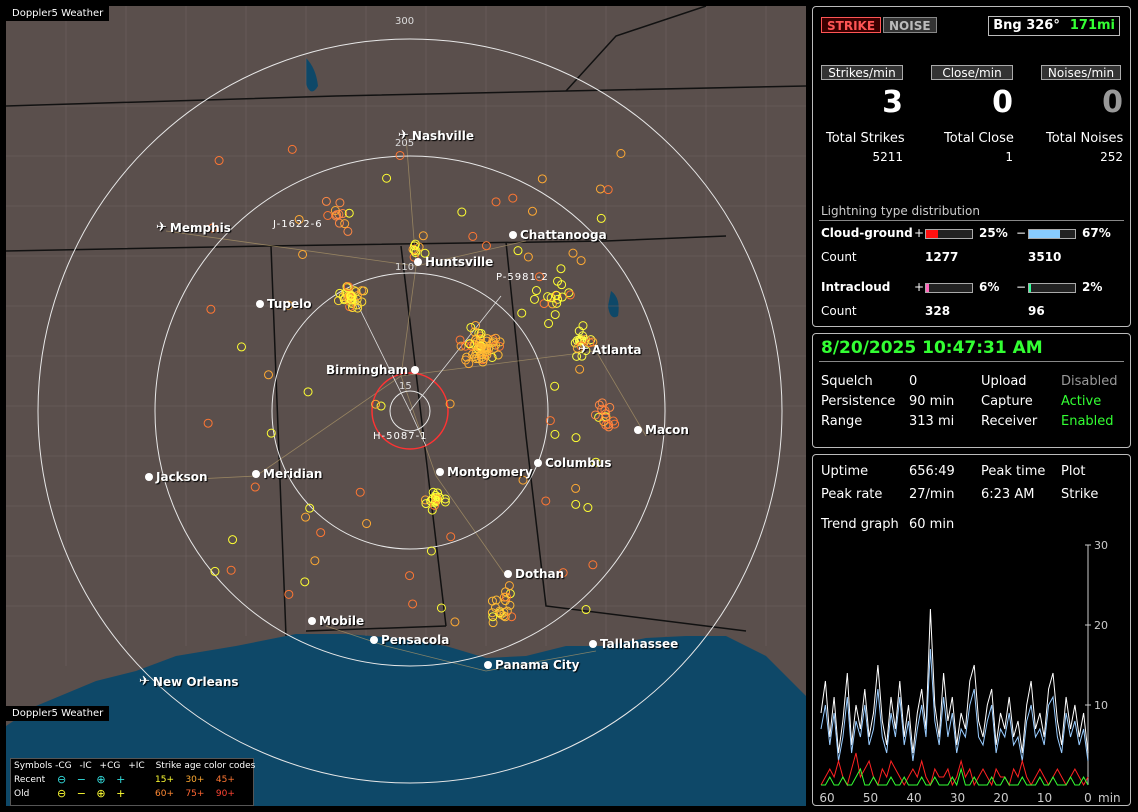  What do you see at coordinates (164, 794) in the screenshot?
I see `legend-age: 60+` at bounding box center [164, 794].